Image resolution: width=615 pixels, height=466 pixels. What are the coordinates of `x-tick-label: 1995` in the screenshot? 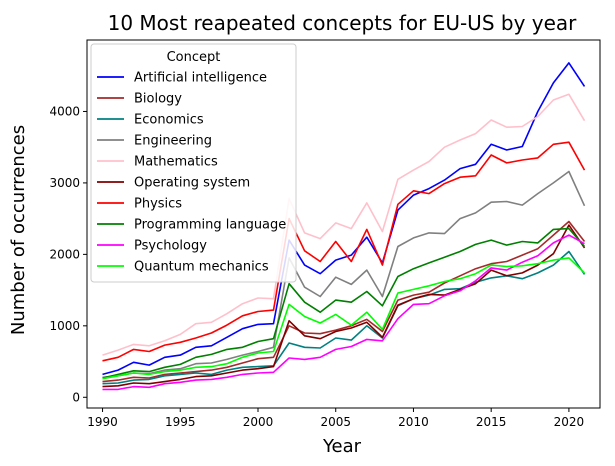 It's located at (180, 422).